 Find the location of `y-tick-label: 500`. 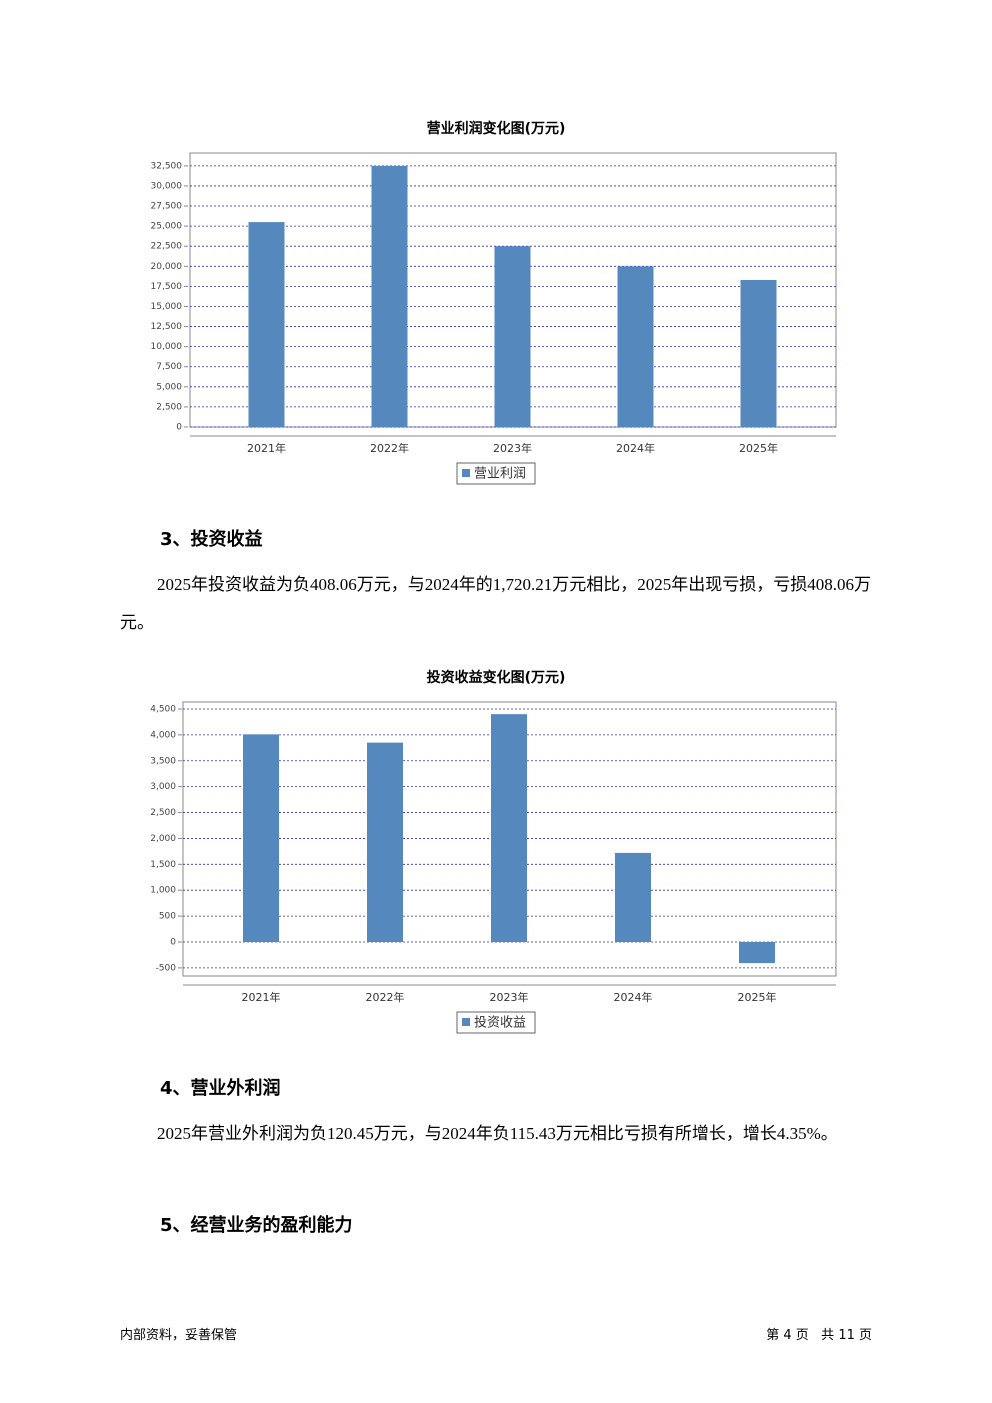

y-tick-label: 500 is located at coordinates (167, 917).